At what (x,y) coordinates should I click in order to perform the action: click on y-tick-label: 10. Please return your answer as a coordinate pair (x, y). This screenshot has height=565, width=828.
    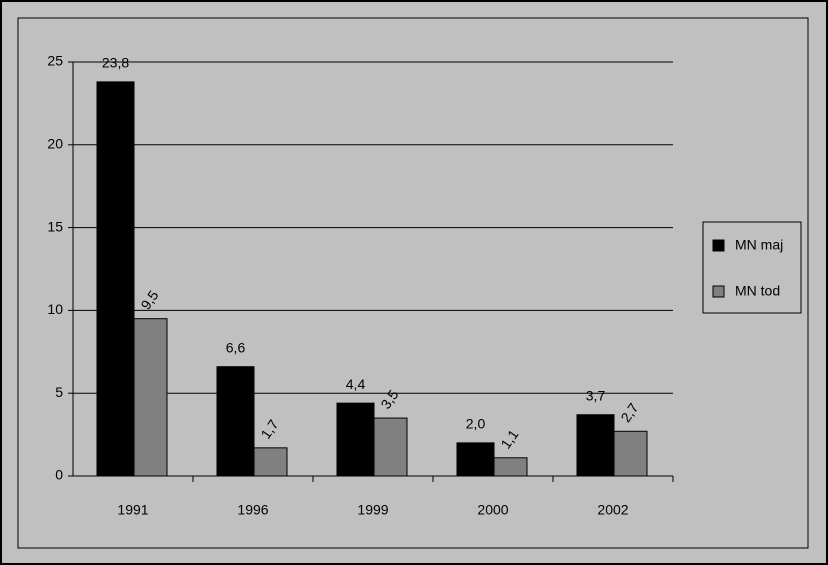
    Looking at the image, I should click on (55, 309).